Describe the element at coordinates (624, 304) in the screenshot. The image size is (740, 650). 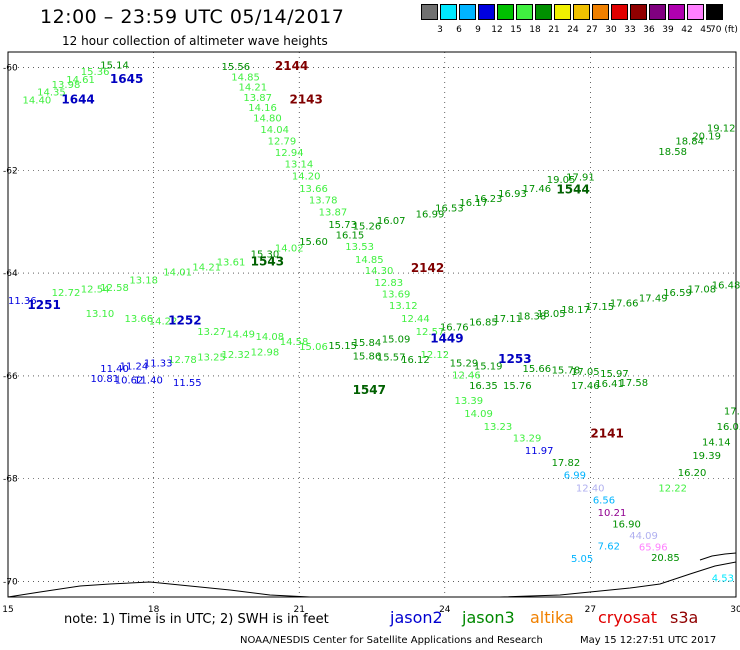
I see `swh-value: 17.66` at that location.